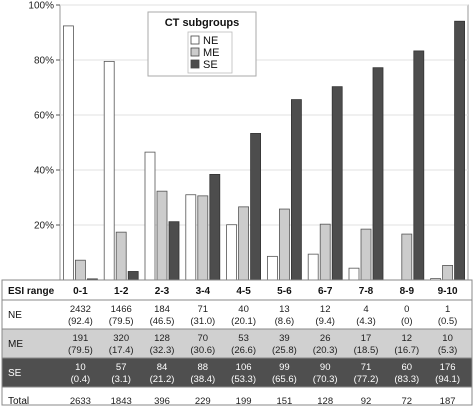  Describe the element at coordinates (121, 321) in the screenshot. I see `table-pct-ne-1-2: (79.5)` at that location.